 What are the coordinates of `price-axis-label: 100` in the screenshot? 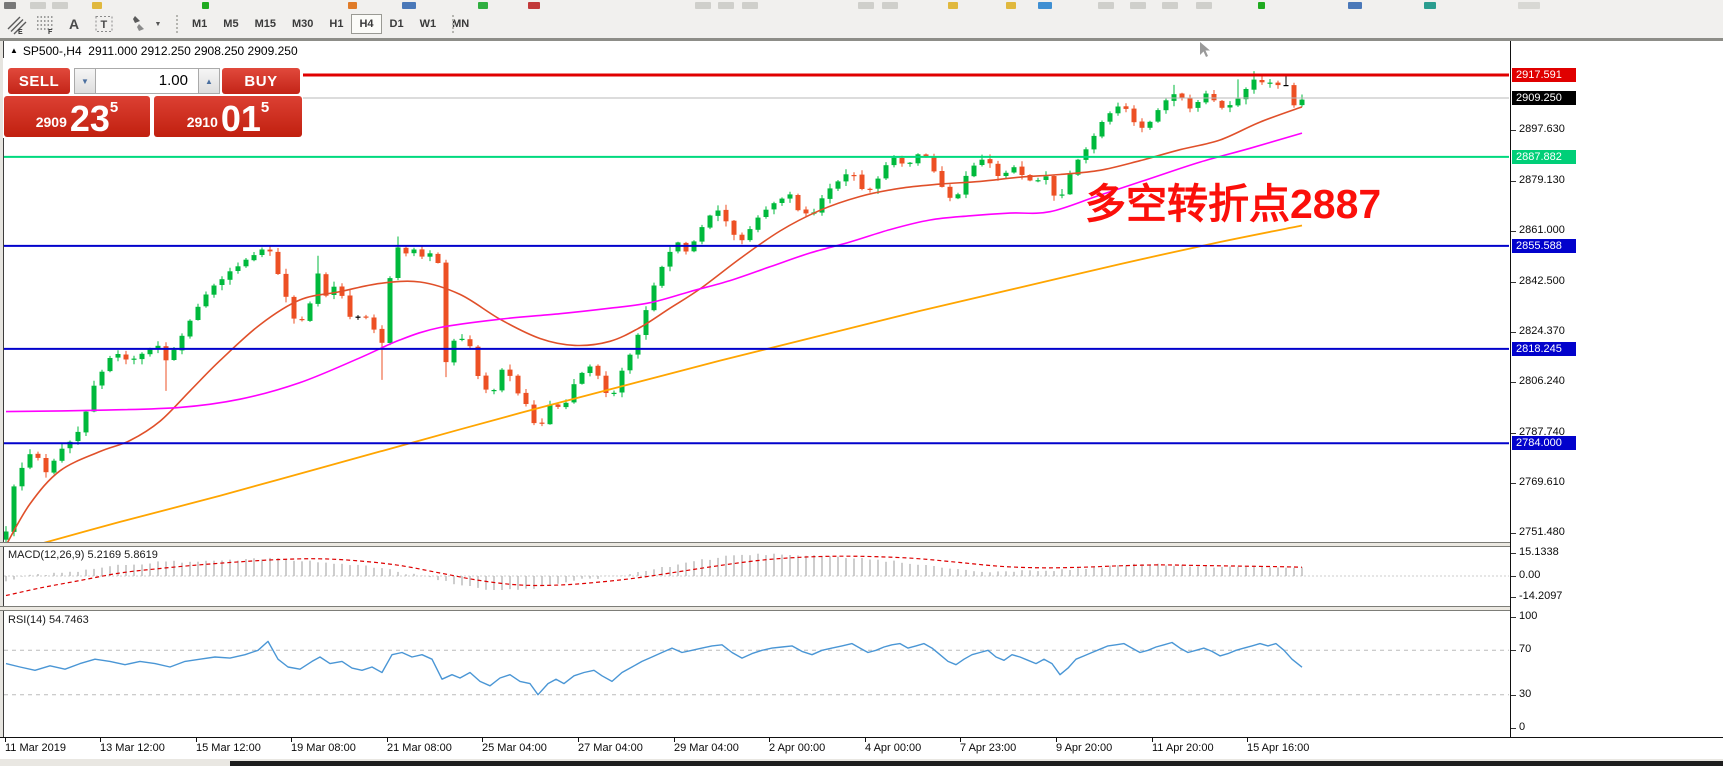 It's located at (1528, 616).